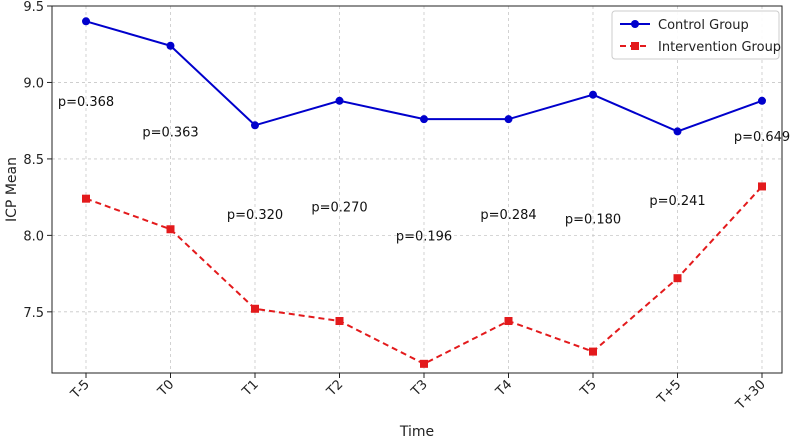 The height and width of the screenshot is (439, 797). Describe the element at coordinates (677, 201) in the screenshot. I see `p-value-label: p=0.241` at that location.